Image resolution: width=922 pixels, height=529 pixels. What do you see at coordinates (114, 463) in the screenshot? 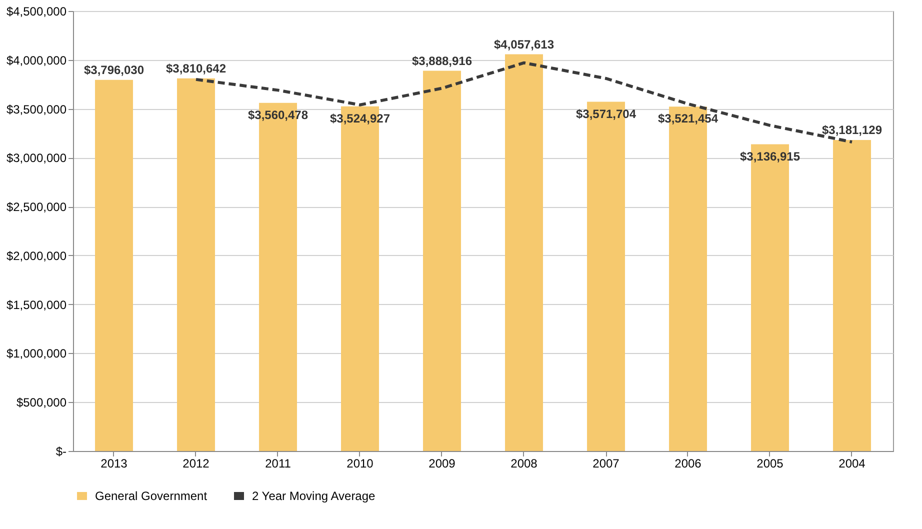
I see `x-tick-label: 2013` at bounding box center [114, 463].